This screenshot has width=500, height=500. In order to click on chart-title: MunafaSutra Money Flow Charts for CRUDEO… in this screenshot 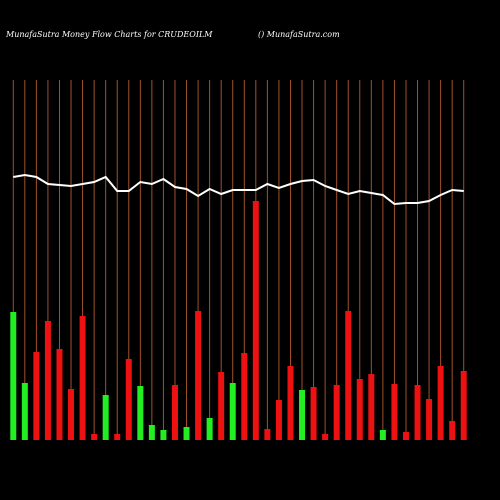, I will do `click(109, 34)`.